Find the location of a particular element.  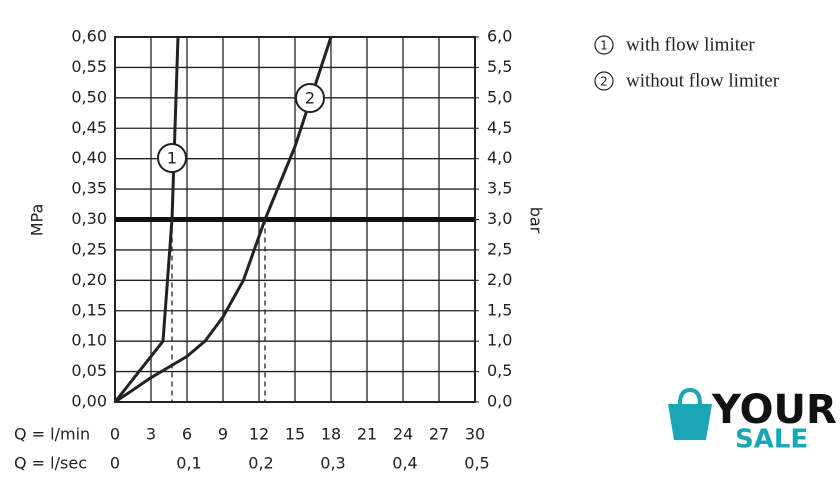

legend-number: 1 is located at coordinates (604, 46).